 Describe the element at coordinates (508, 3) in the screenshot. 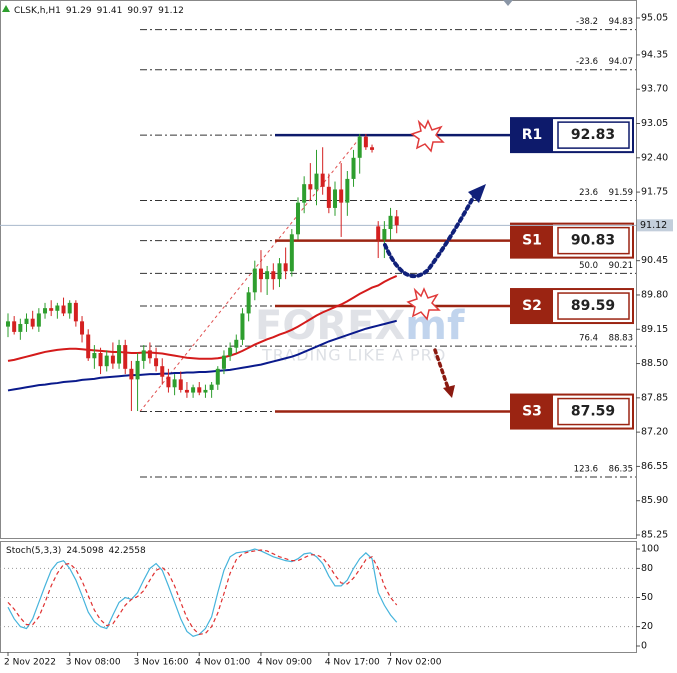

I see `shift-marker` at that location.